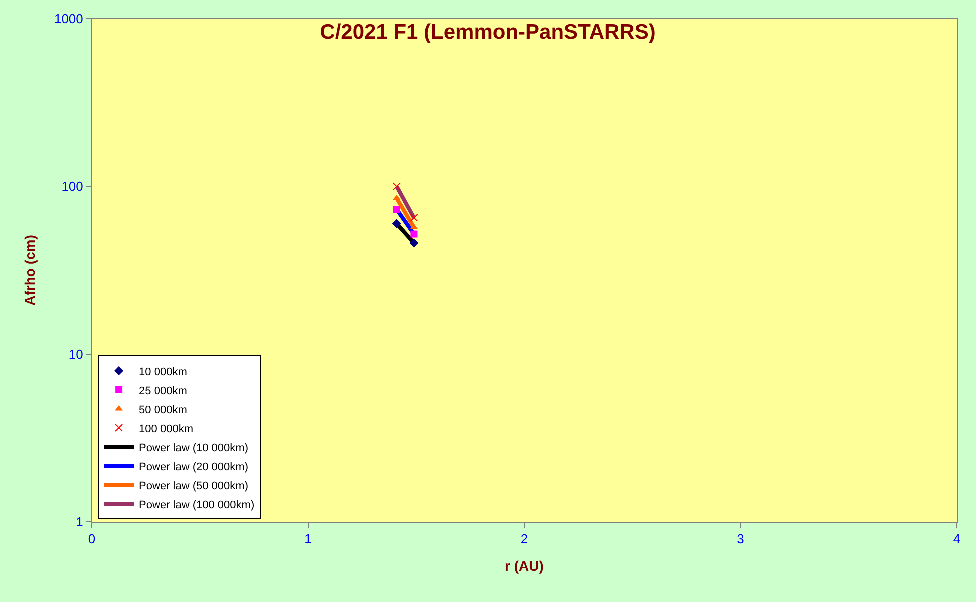 Image resolution: width=976 pixels, height=602 pixels. Describe the element at coordinates (193, 486) in the screenshot. I see `legend-label: Power law (50 000km)` at that location.